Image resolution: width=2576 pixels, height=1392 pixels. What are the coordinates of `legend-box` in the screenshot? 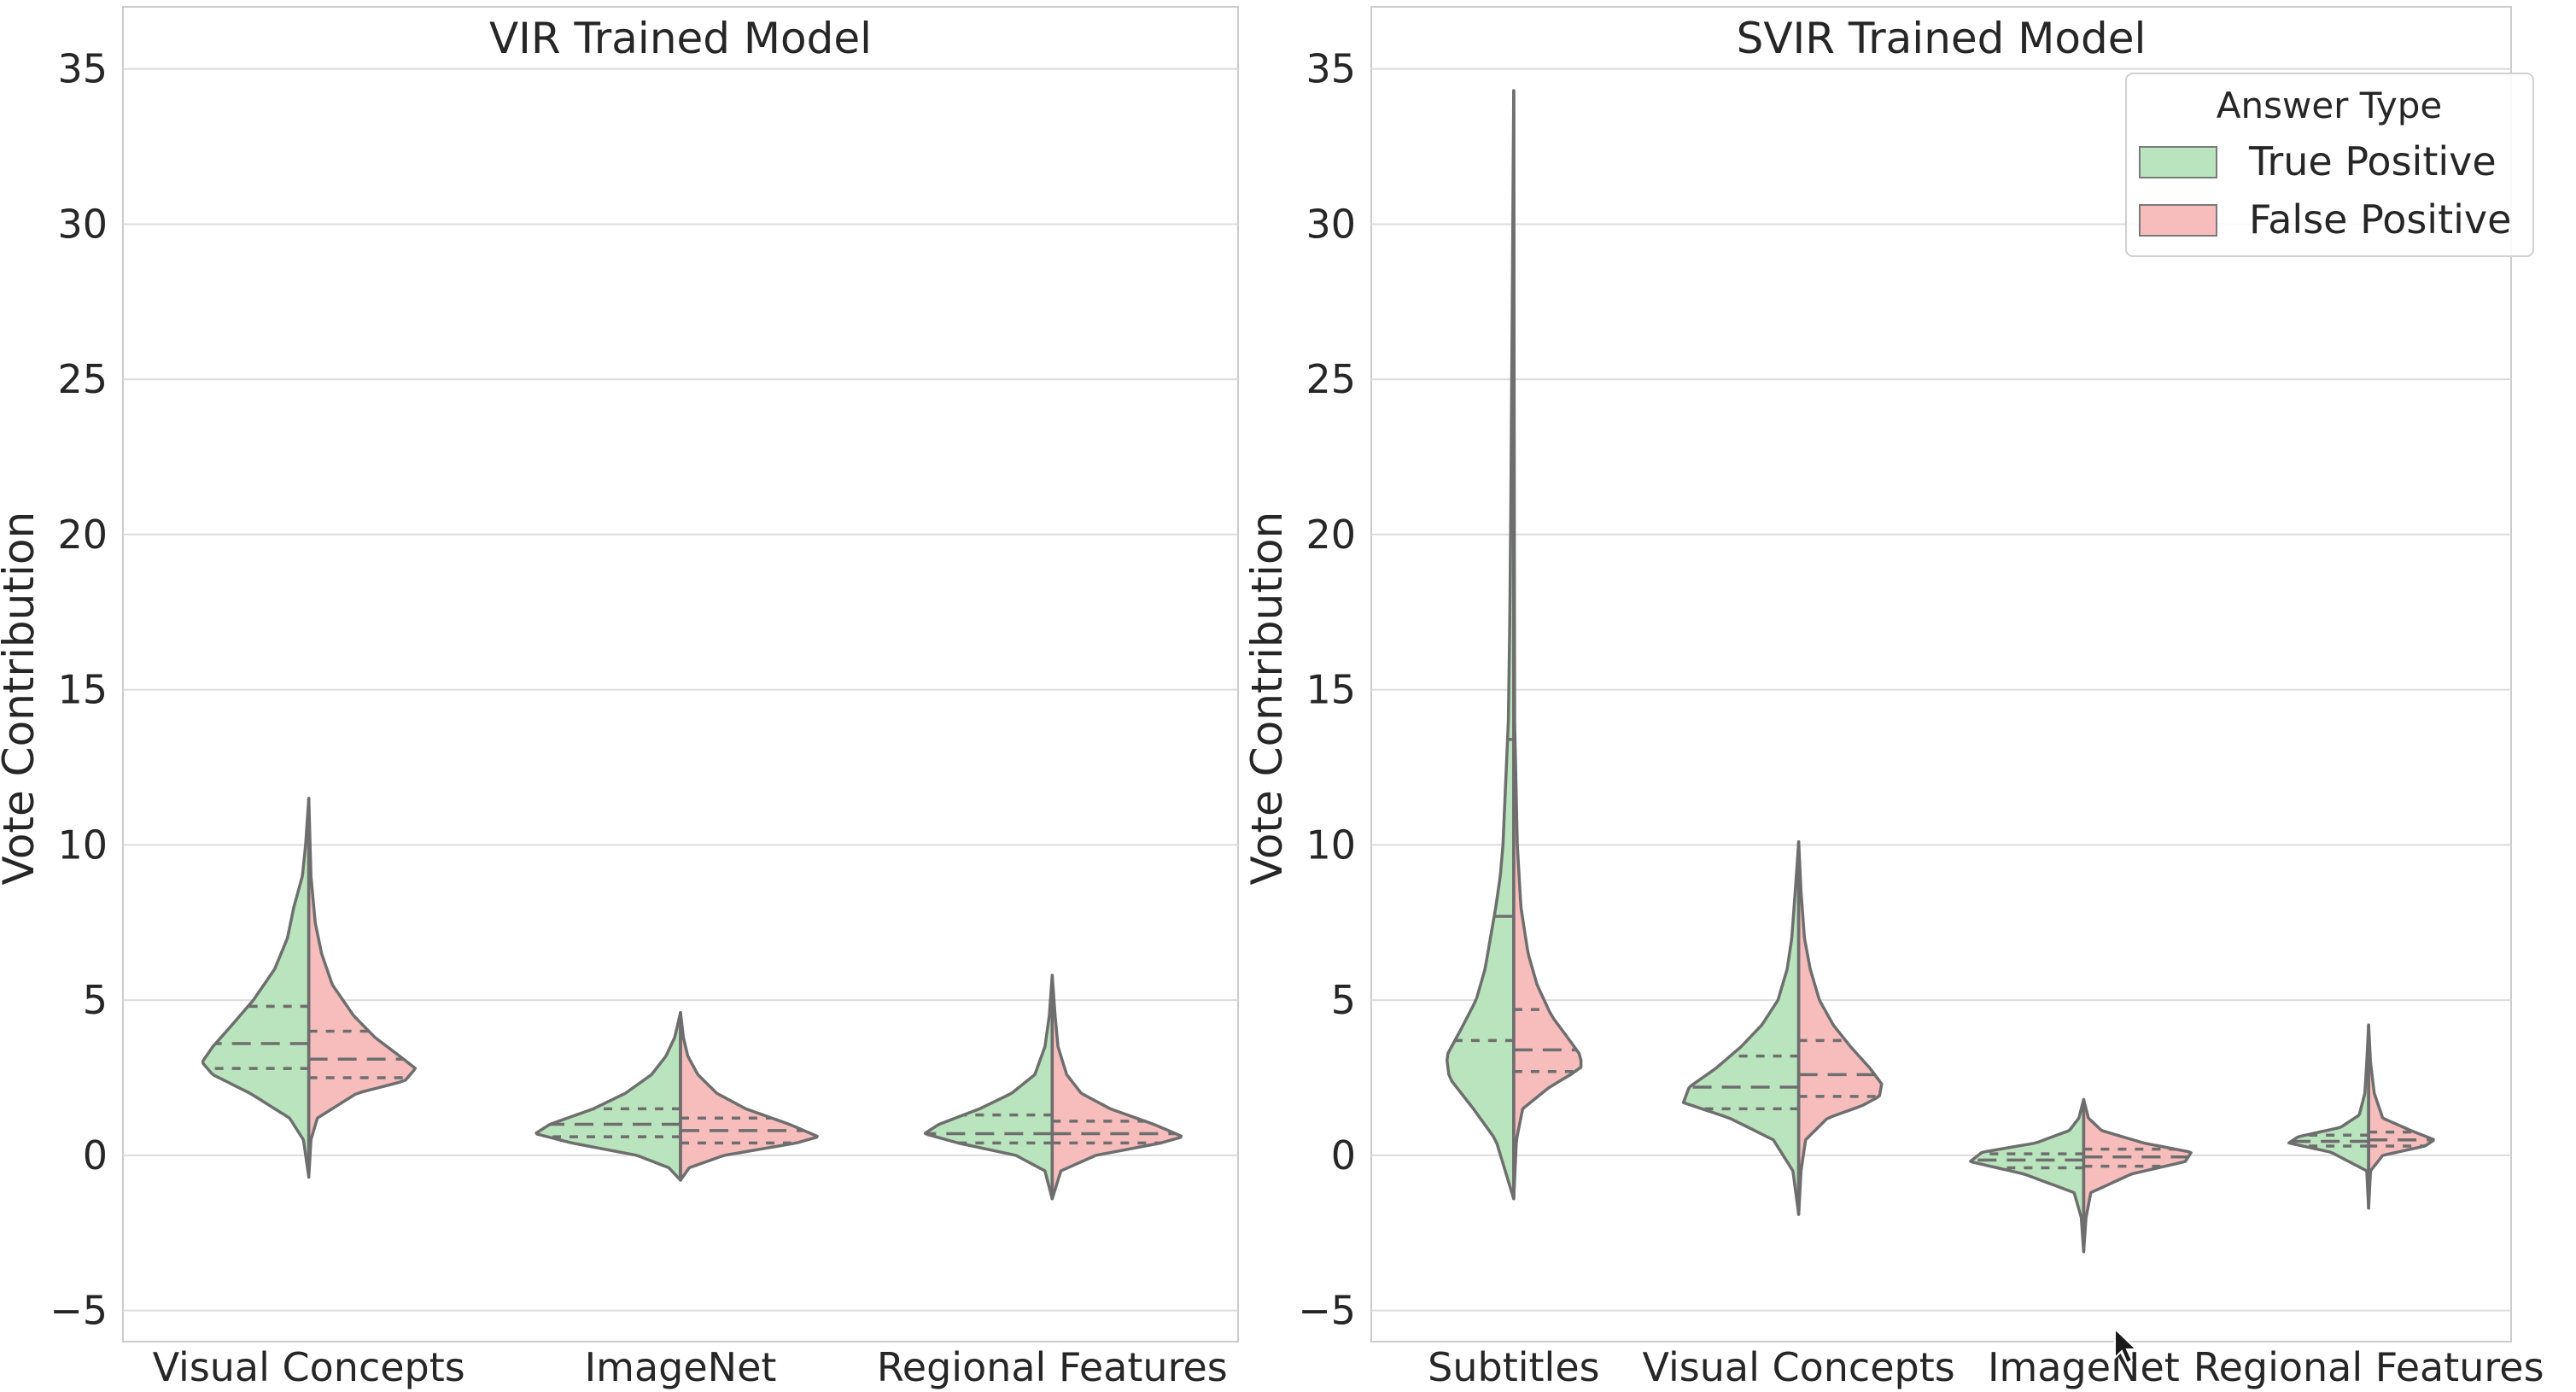 It's located at (2329, 165).